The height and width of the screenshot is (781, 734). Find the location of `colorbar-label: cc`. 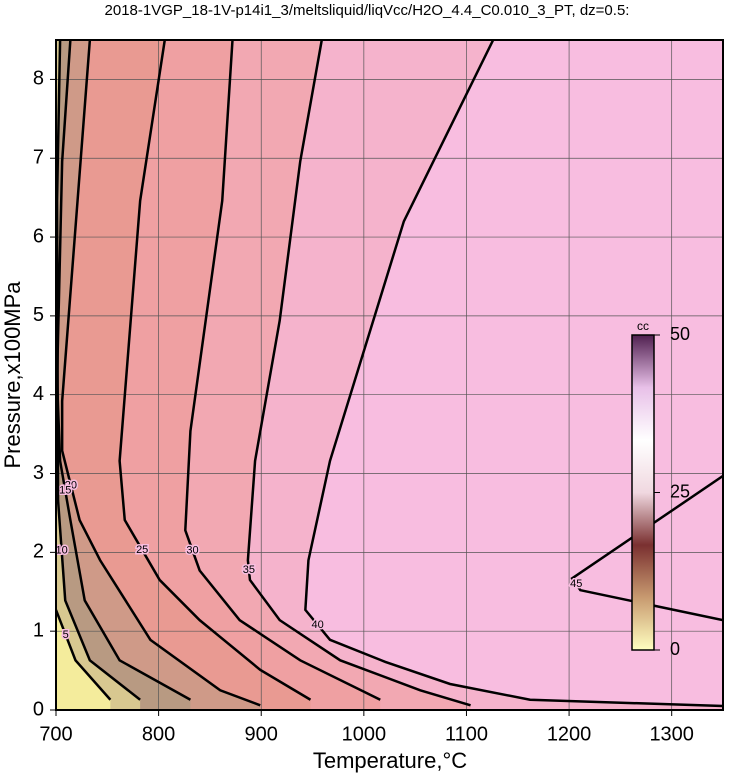

colorbar-label: cc is located at coordinates (643, 326).